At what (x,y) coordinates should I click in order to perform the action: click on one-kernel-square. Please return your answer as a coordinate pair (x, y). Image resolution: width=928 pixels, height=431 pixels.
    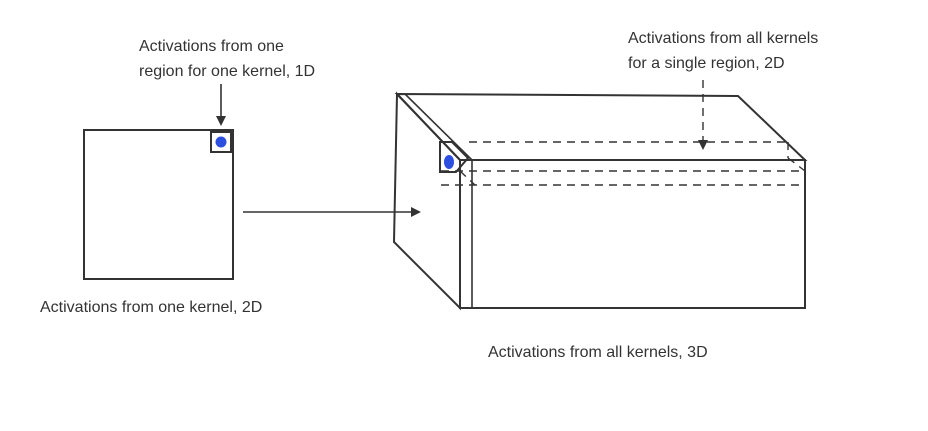
    Looking at the image, I should click on (158, 204).